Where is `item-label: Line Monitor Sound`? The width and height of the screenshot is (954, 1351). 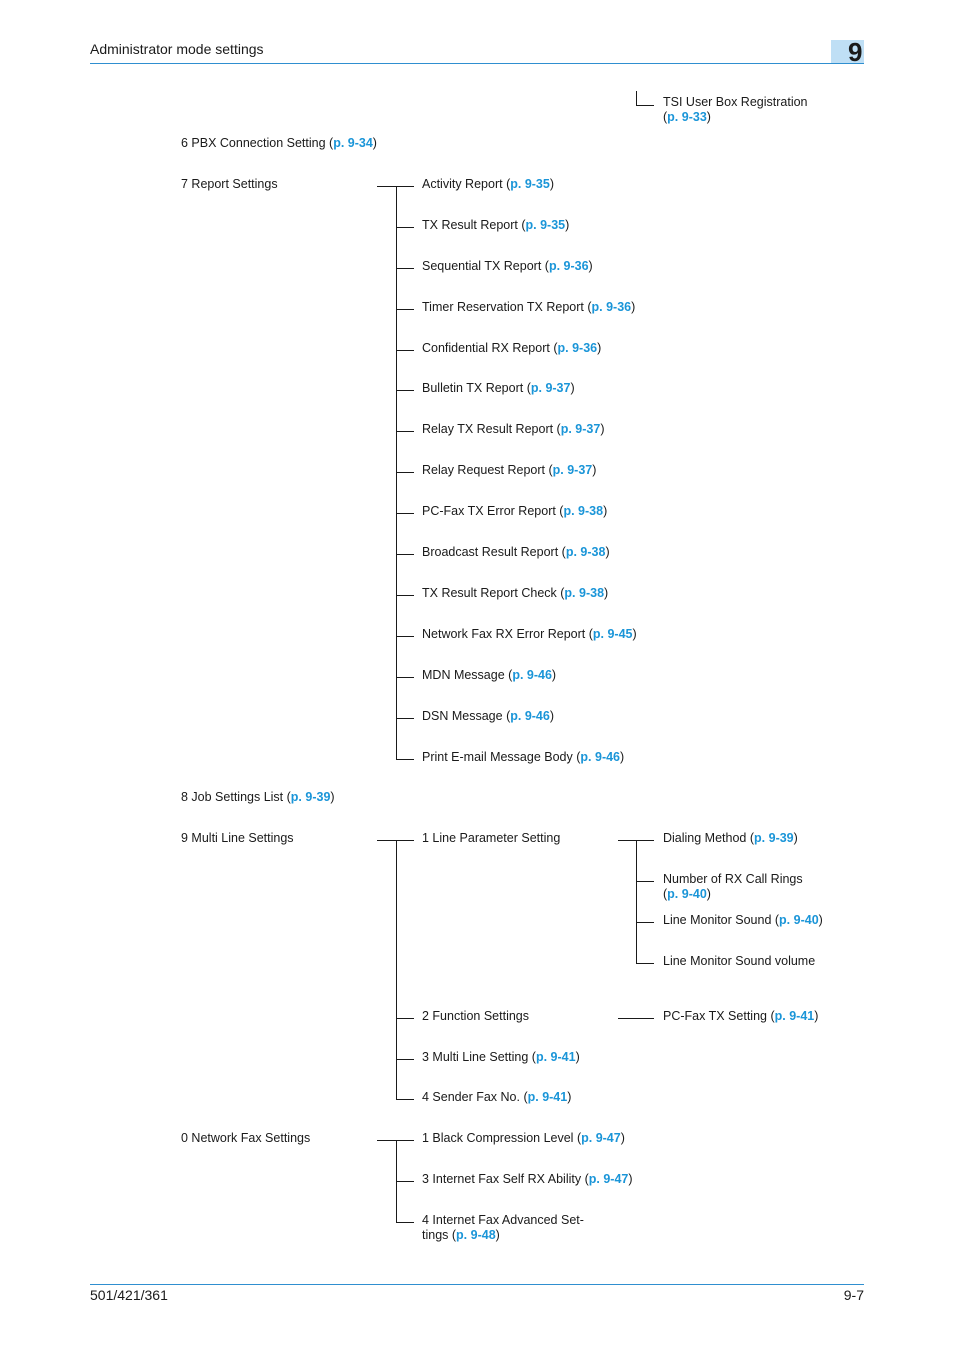 item-label: Line Monitor Sound is located at coordinates (717, 920).